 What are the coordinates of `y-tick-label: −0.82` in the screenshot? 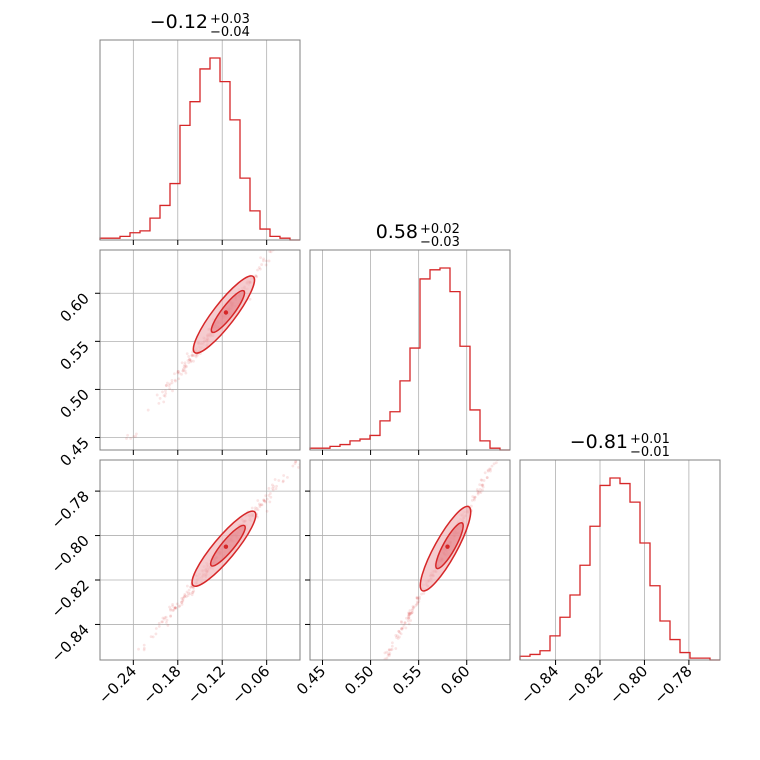 It's located at (70, 598).